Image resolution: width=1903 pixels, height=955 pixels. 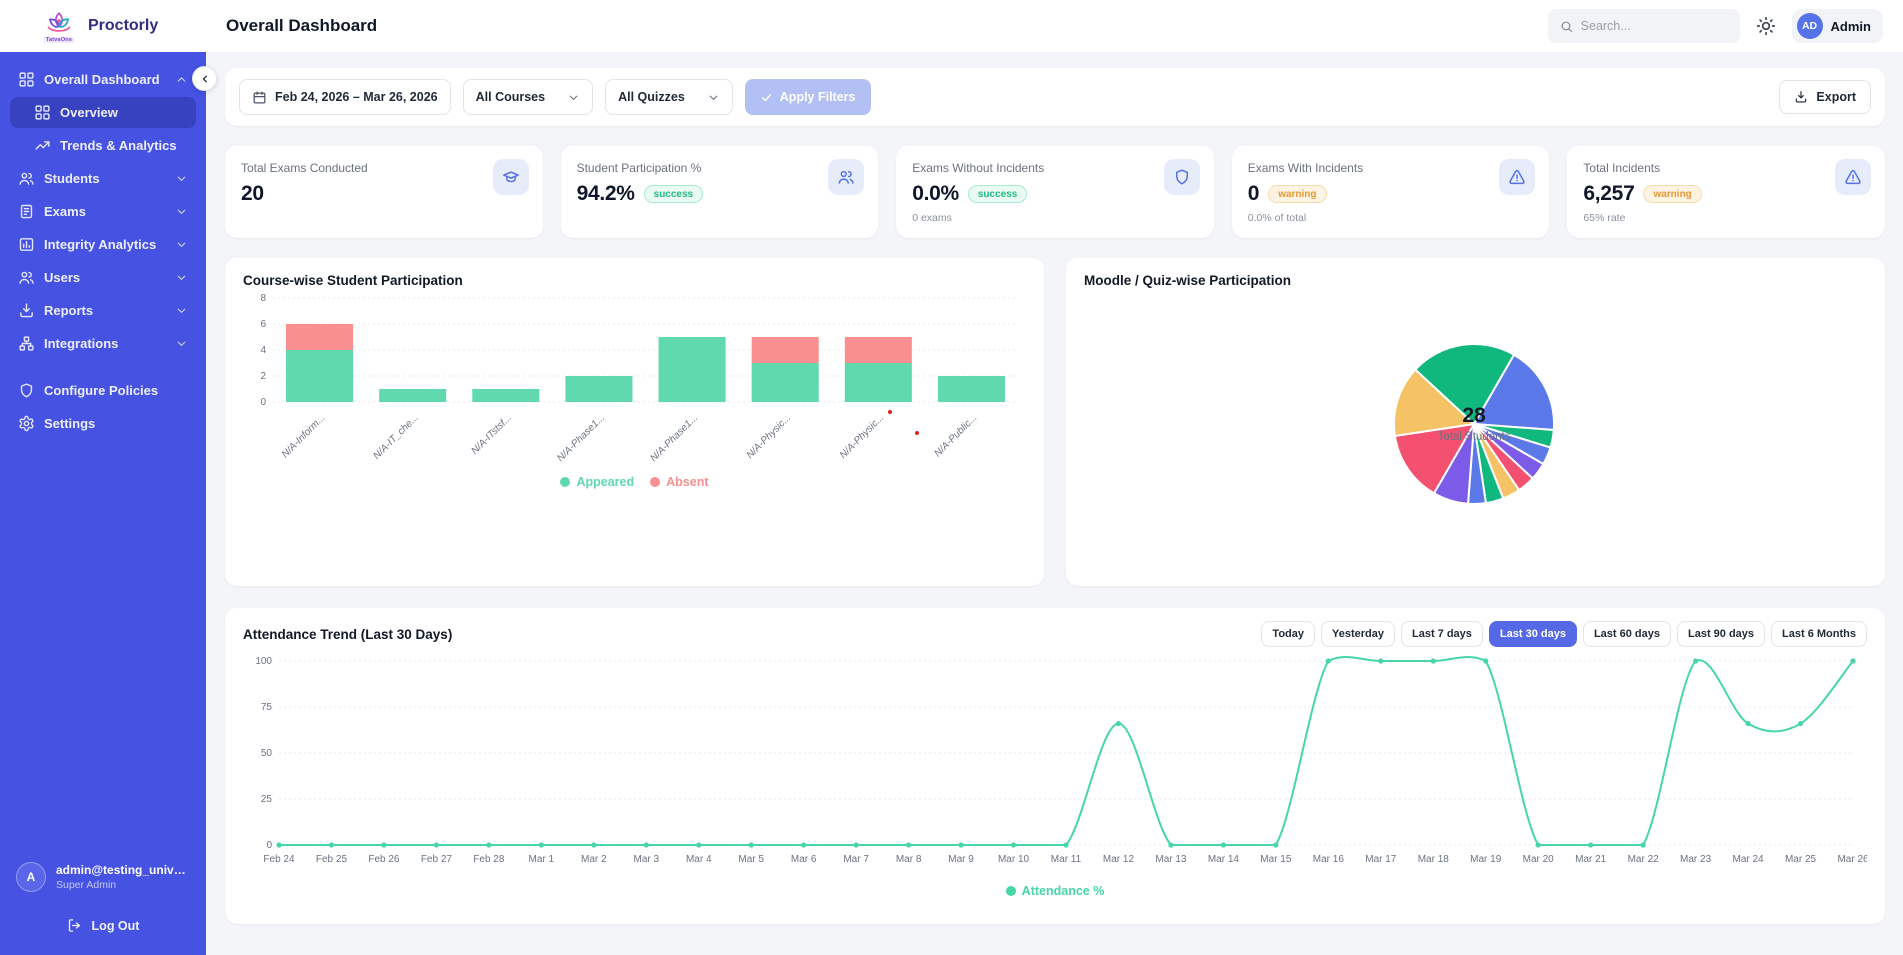 I want to click on svg-text: Mar 24, so click(x=1749, y=859).